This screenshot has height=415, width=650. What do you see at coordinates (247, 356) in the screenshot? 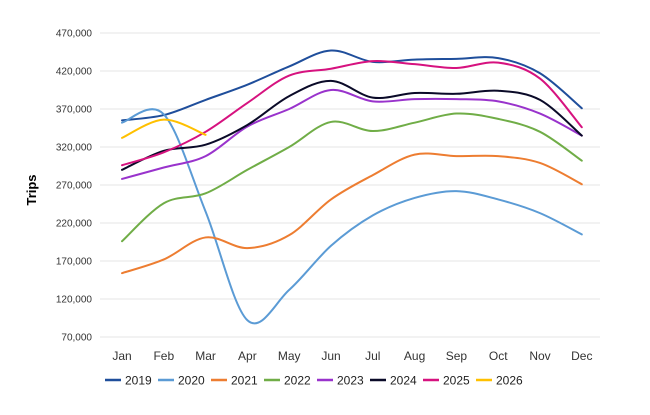
I see `x-tick-label: Apr` at bounding box center [247, 356].